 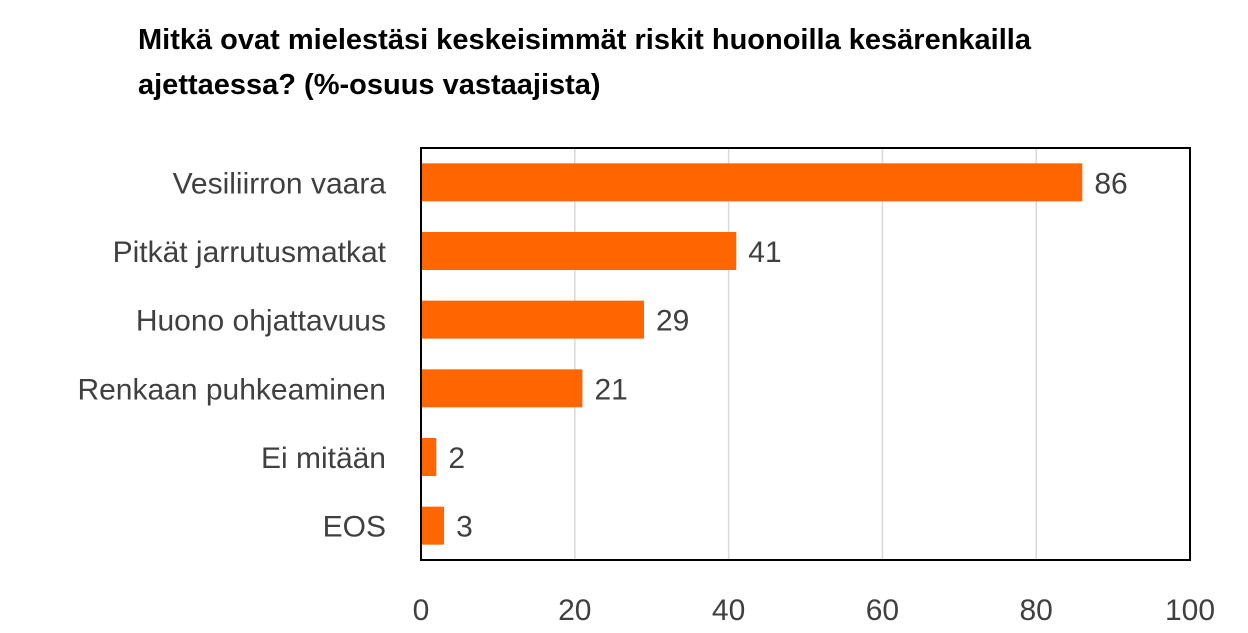 What do you see at coordinates (354, 527) in the screenshot?
I see `category-label: EOS` at bounding box center [354, 527].